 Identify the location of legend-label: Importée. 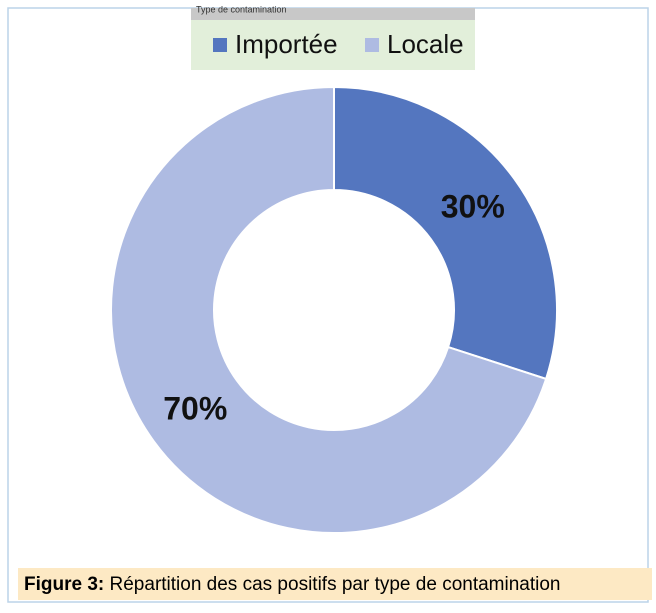
(286, 44).